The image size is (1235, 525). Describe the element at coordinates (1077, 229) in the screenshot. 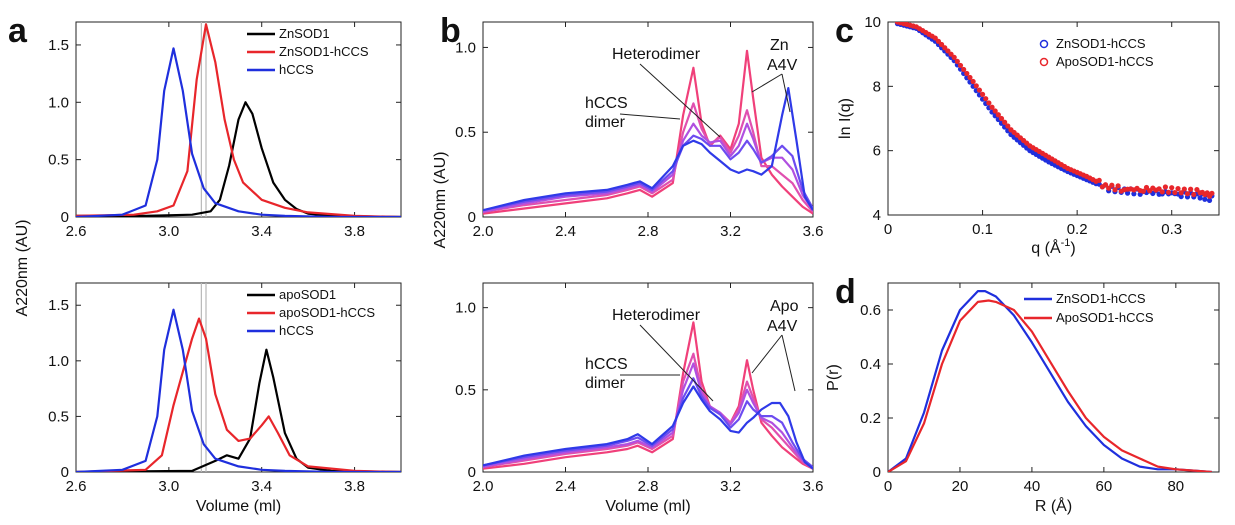

I see `x-tick-label: 0.2` at that location.